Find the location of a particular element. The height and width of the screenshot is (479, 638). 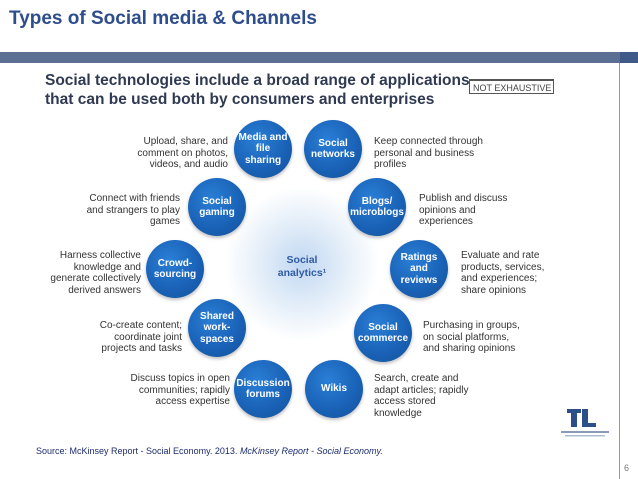

center-label-line-2: analytics¹ is located at coordinates (302, 273).